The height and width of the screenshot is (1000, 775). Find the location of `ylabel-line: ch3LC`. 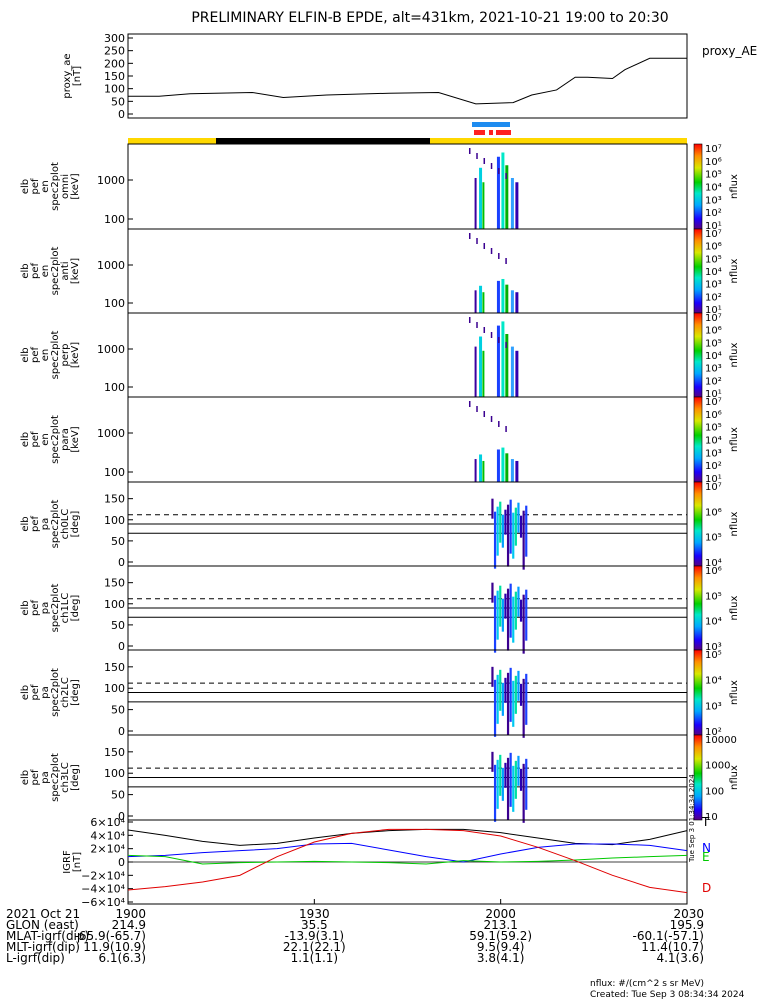

ylabel-line: ch3LC is located at coordinates (65, 777).